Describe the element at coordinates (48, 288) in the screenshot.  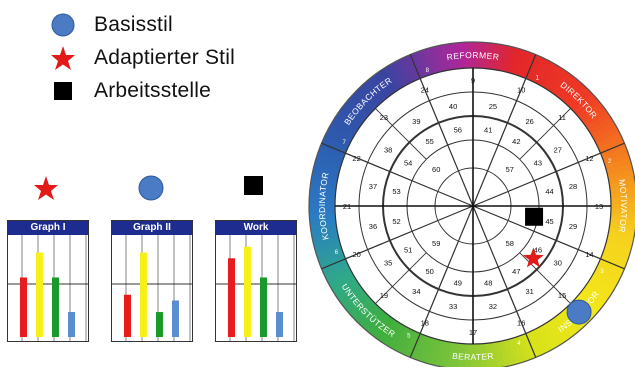
I see `graph-i-bars` at that location.